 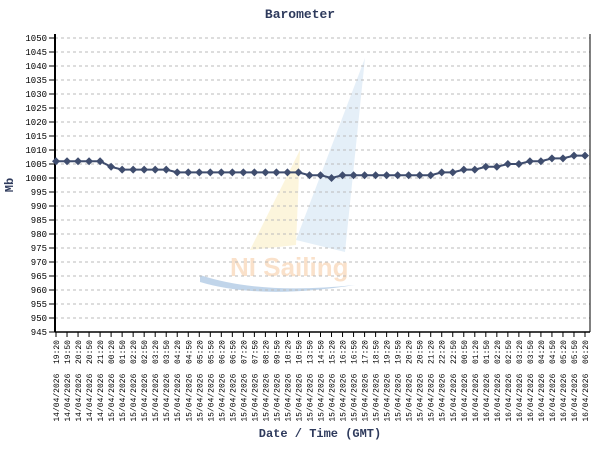 I want to click on y-tick-label: 955, so click(x=39, y=305).